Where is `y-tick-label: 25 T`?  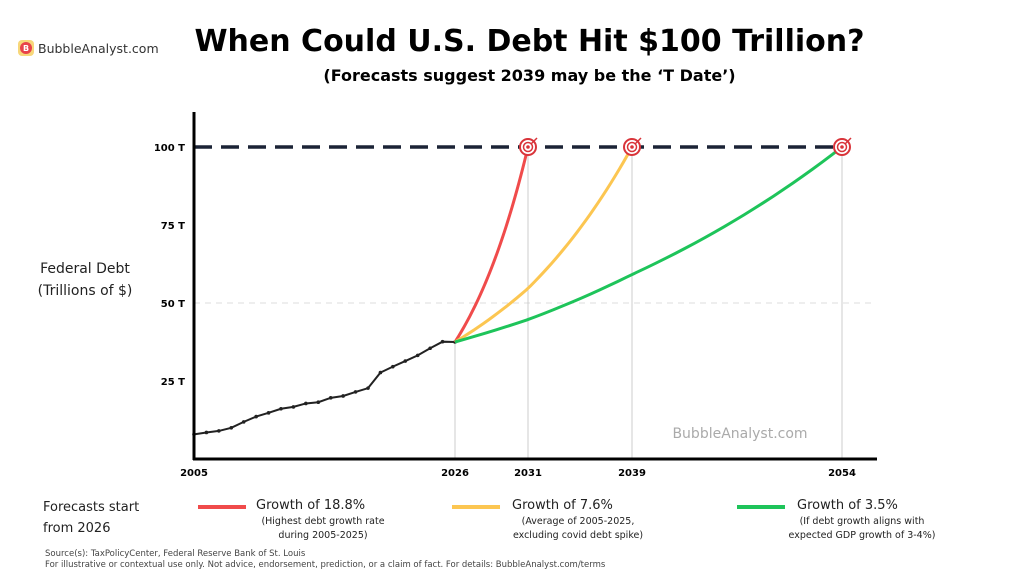 y-tick-label: 25 T is located at coordinates (173, 382).